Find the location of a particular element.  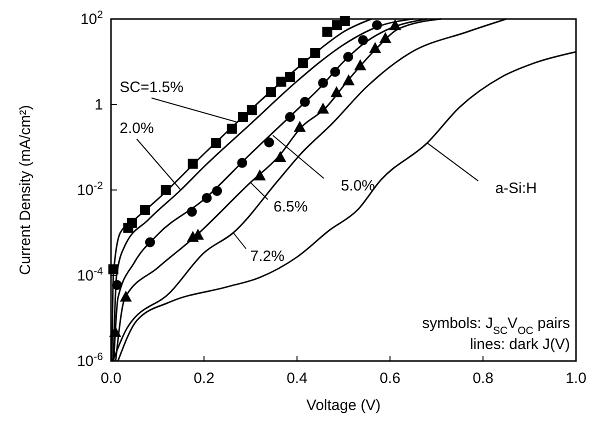

x-tick-label: 0.2 is located at coordinates (204, 378).